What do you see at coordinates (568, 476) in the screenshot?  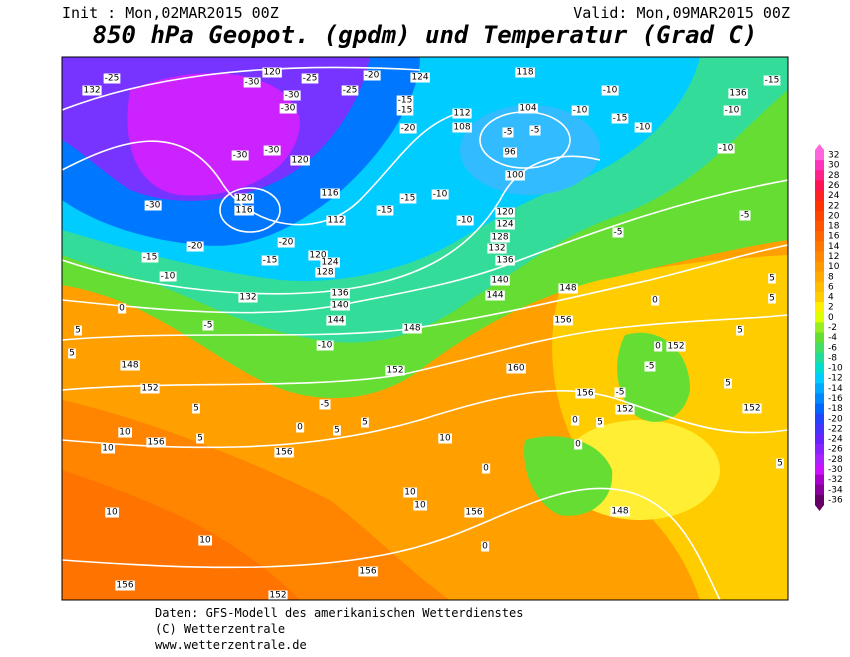 I see `cool-area` at bounding box center [568, 476].